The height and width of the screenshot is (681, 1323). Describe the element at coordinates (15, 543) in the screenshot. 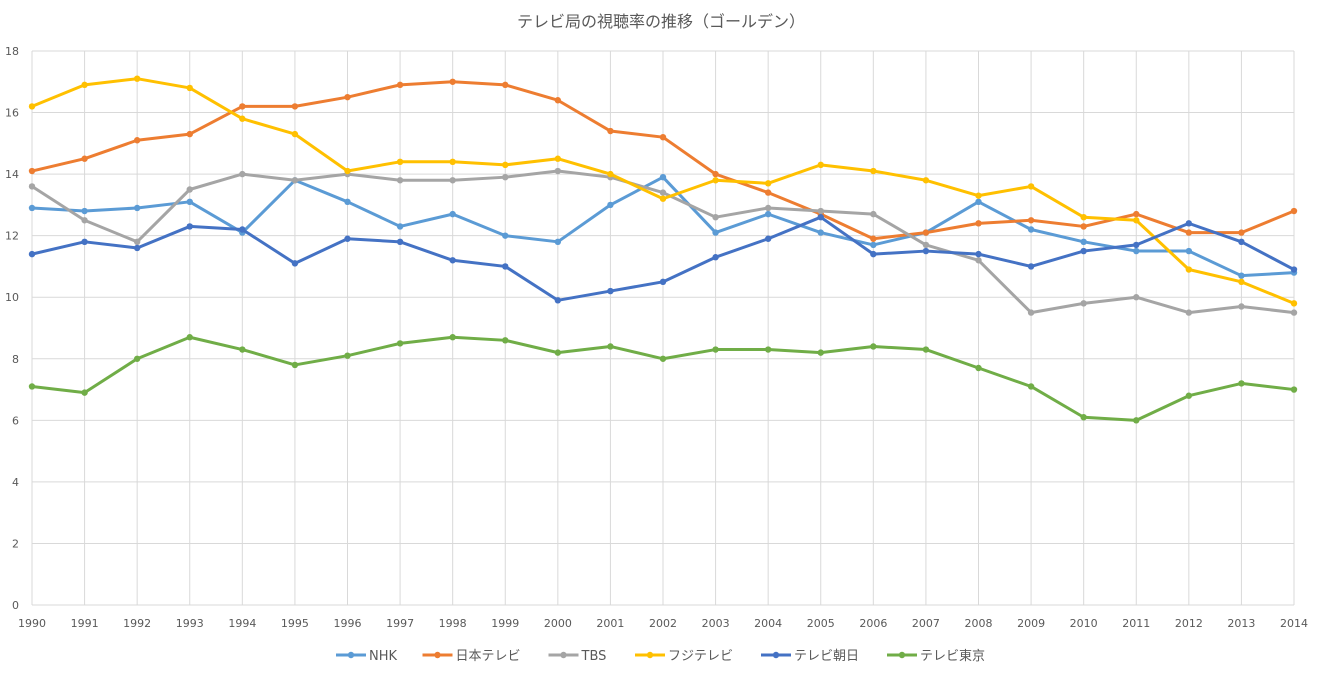

I see `y-tick-label: 2` at that location.